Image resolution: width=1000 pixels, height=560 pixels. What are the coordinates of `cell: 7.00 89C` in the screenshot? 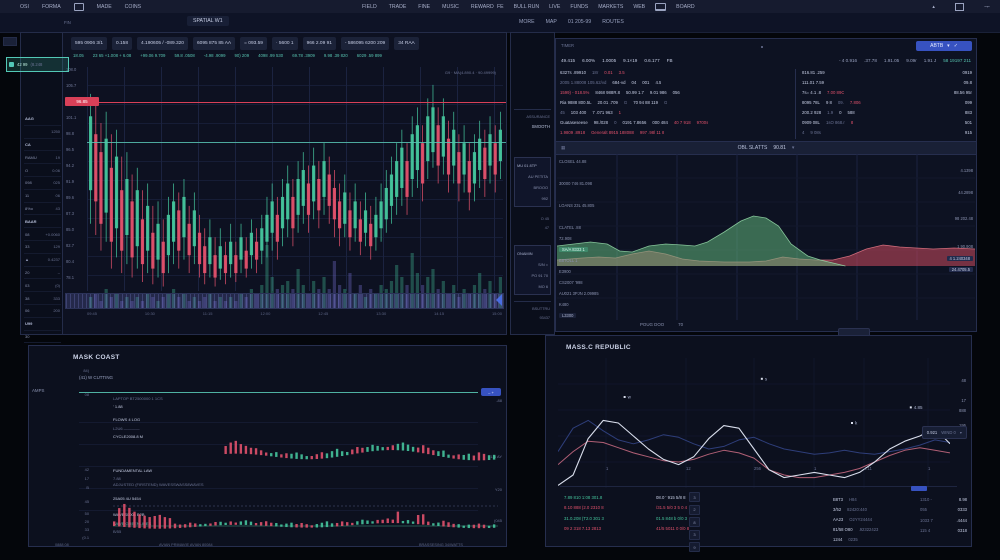 It's located at (836, 92).